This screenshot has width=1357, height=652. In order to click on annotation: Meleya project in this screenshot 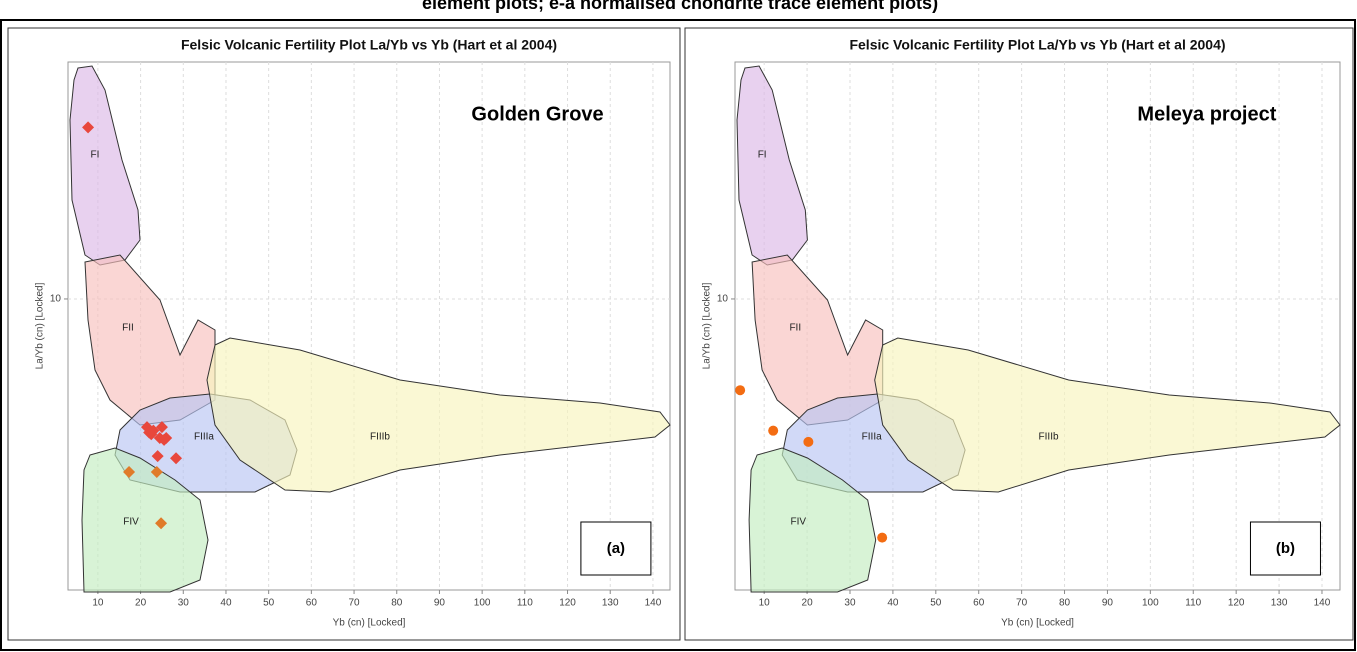, I will do `click(1206, 114)`.